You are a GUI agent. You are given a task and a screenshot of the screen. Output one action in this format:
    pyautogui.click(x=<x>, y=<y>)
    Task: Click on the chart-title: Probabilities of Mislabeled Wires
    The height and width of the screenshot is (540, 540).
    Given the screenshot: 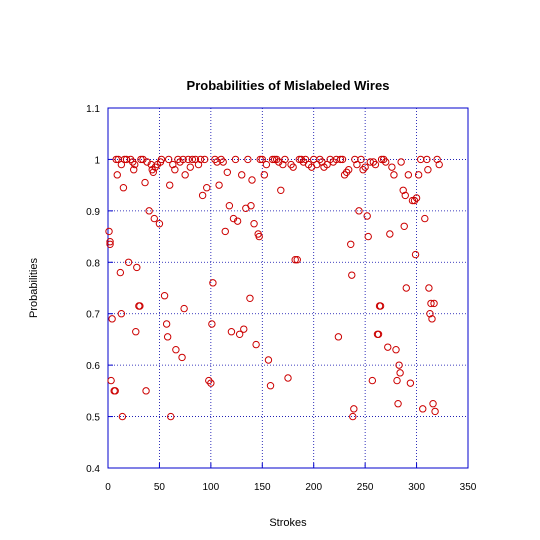 What is the action you would take?
    pyautogui.click(x=288, y=85)
    